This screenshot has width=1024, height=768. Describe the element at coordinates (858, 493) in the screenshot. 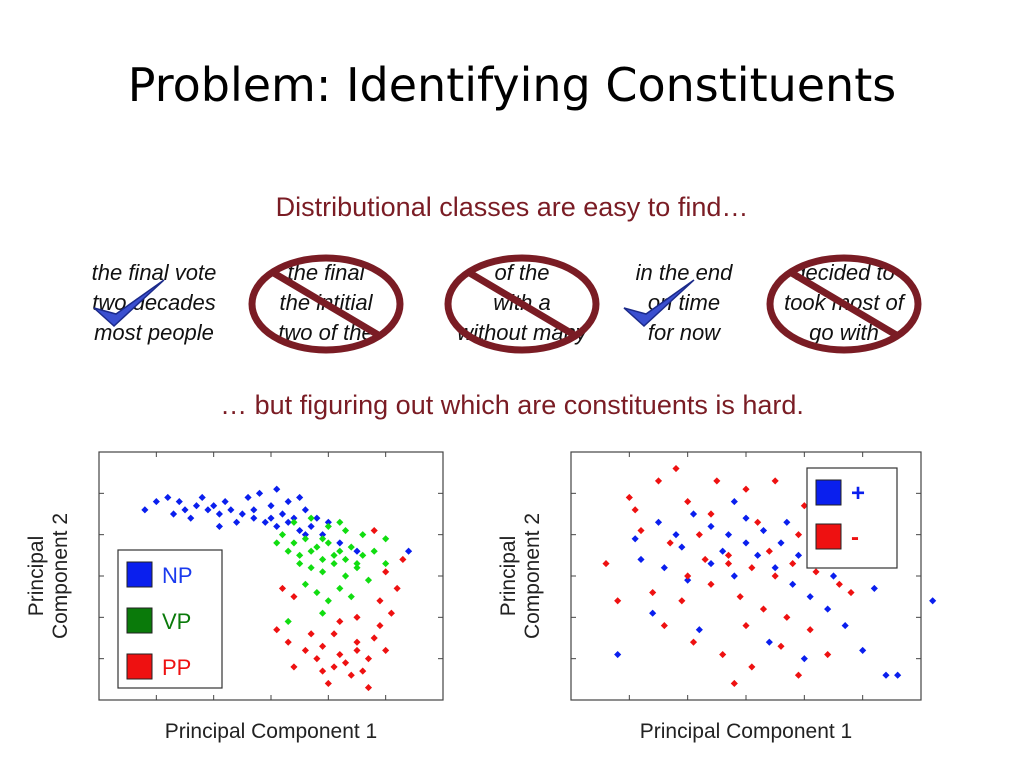

I see `legend-label: +` at that location.